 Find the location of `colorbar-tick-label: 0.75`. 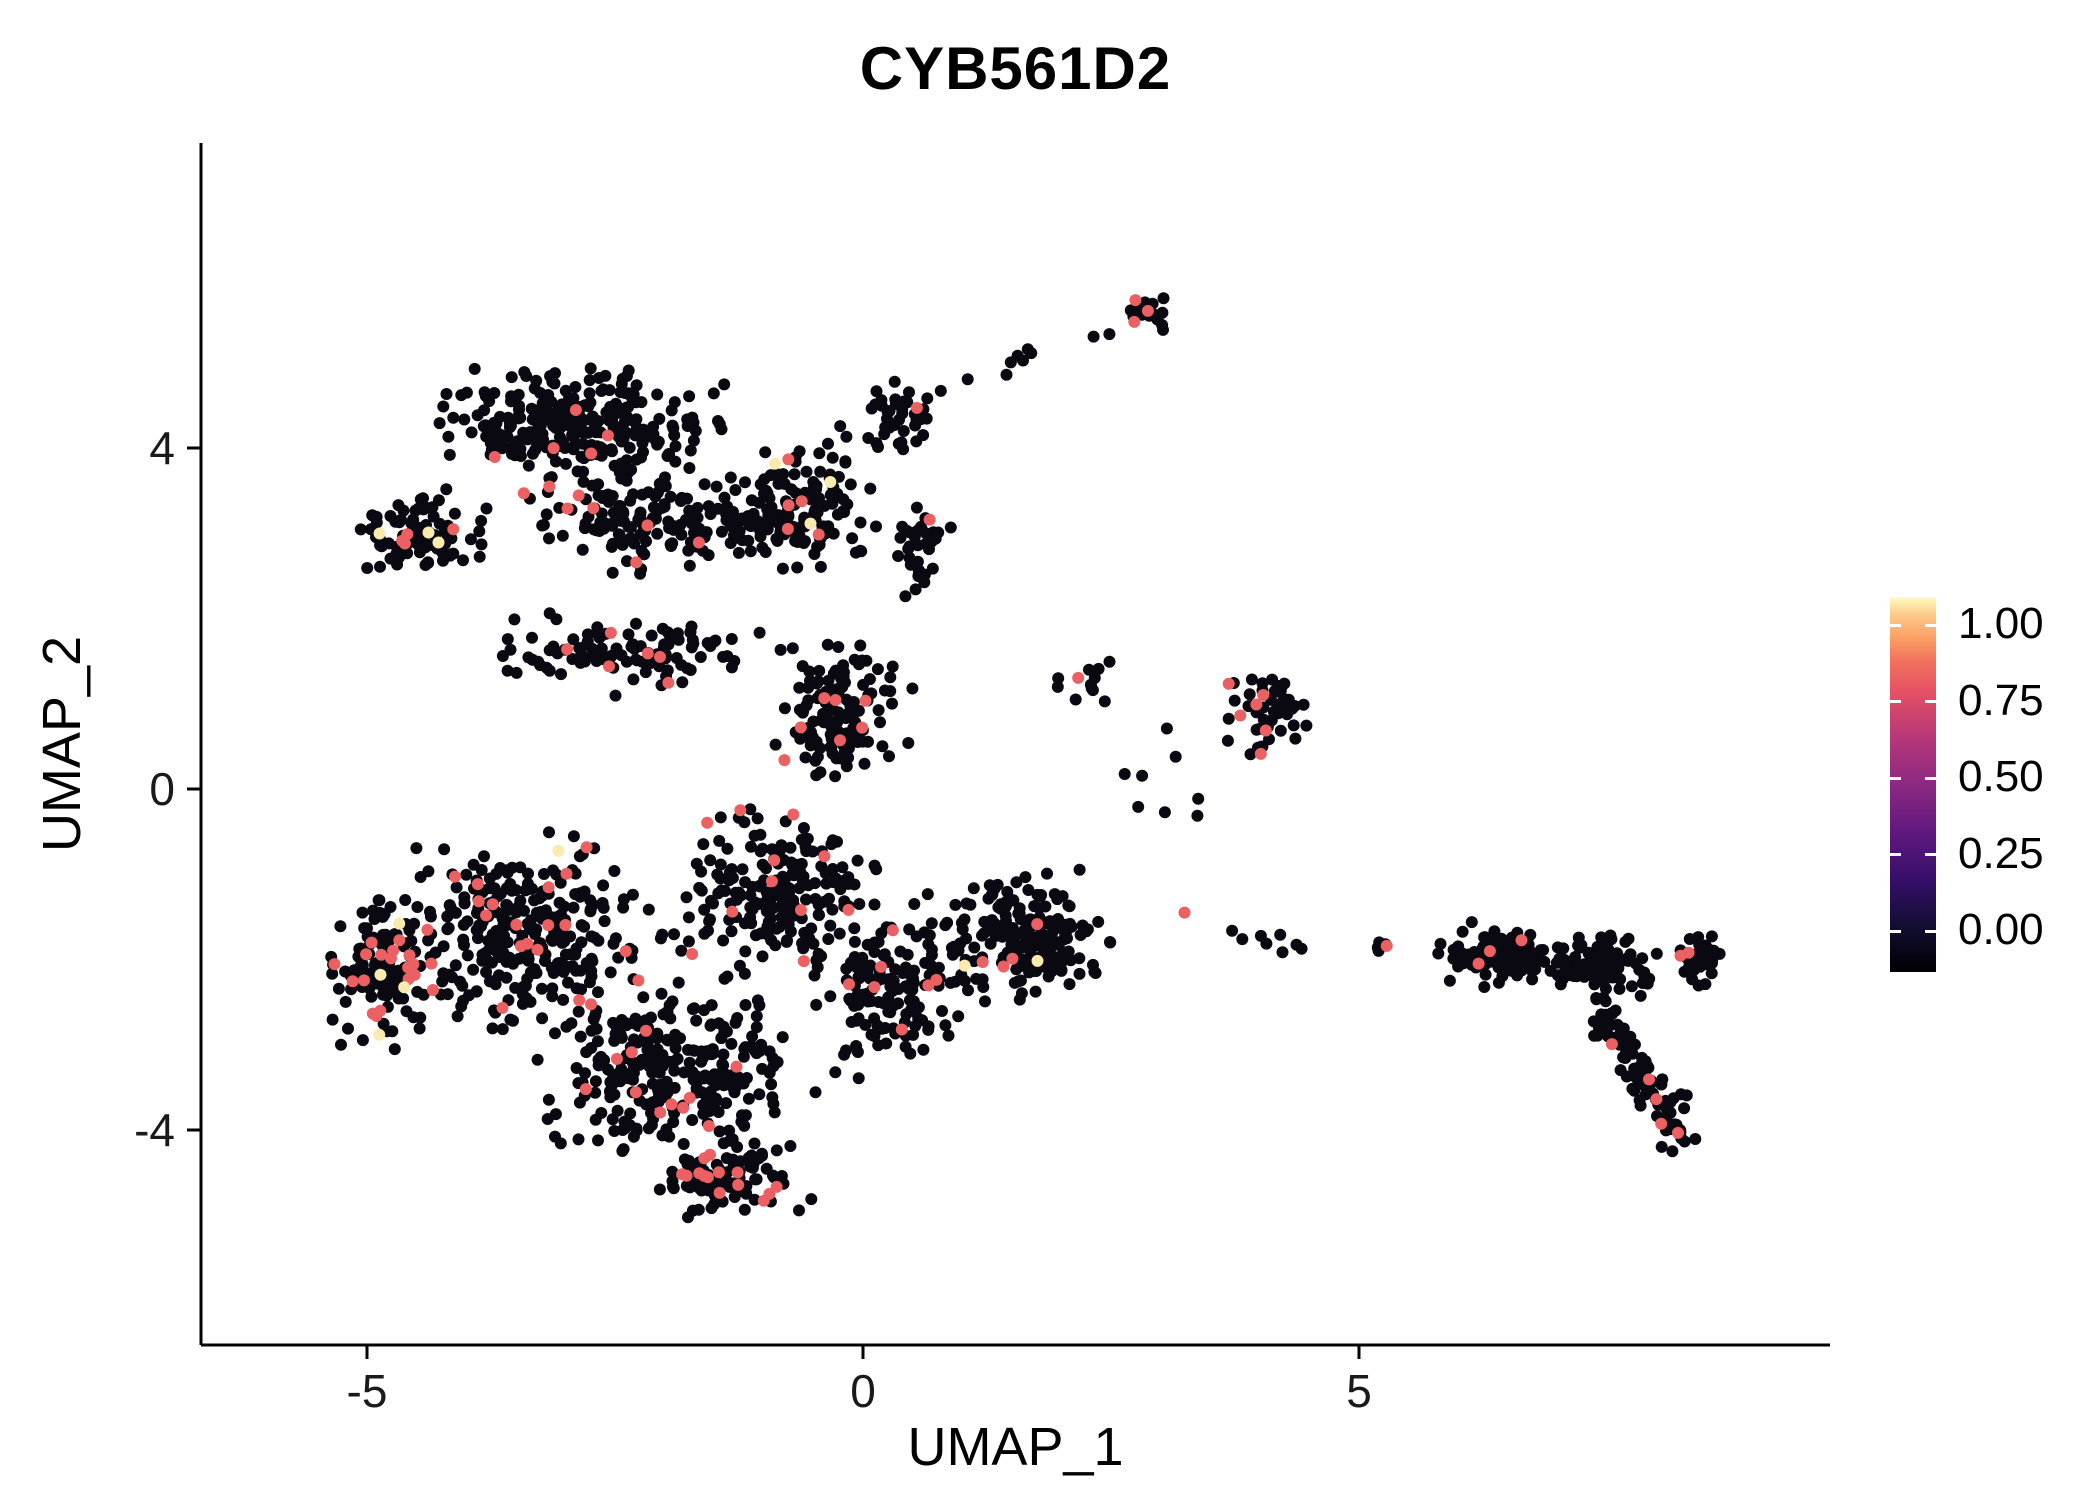

colorbar-tick-label: 0.75 is located at coordinates (2001, 700).